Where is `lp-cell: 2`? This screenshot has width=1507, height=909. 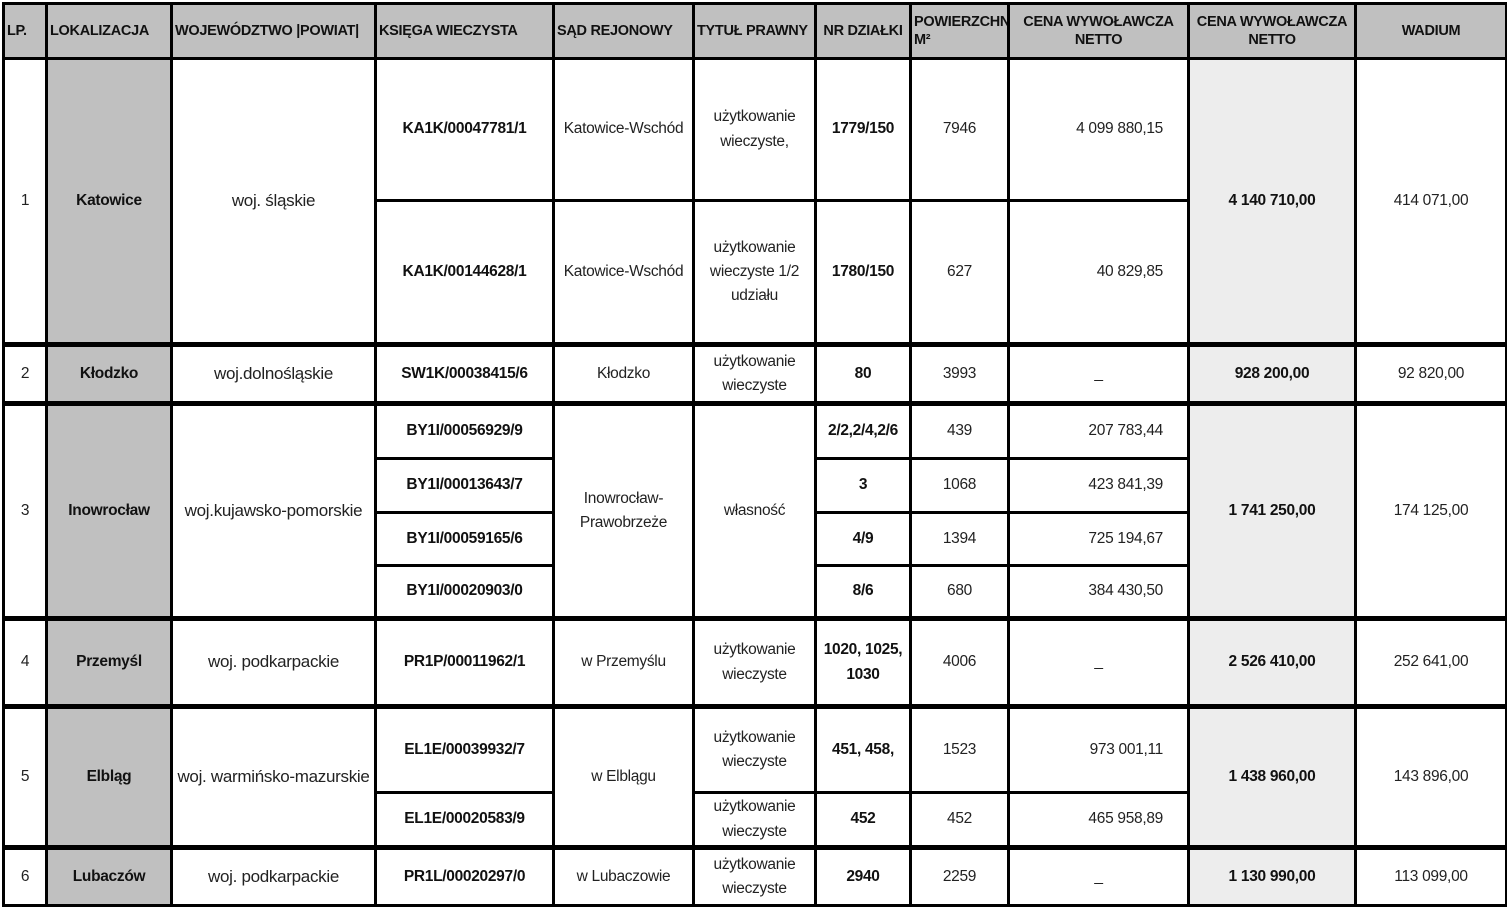 lp-cell: 2 is located at coordinates (25, 373).